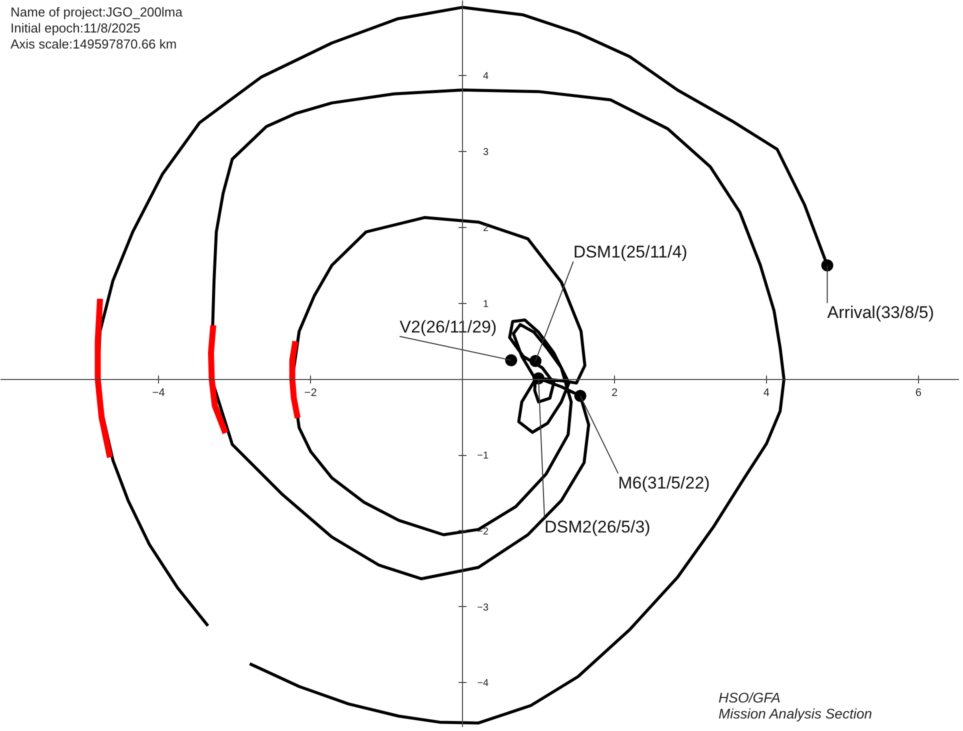  What do you see at coordinates (75, 28) in the screenshot?
I see `annotation: Initial epoch:11/8/2025` at bounding box center [75, 28].